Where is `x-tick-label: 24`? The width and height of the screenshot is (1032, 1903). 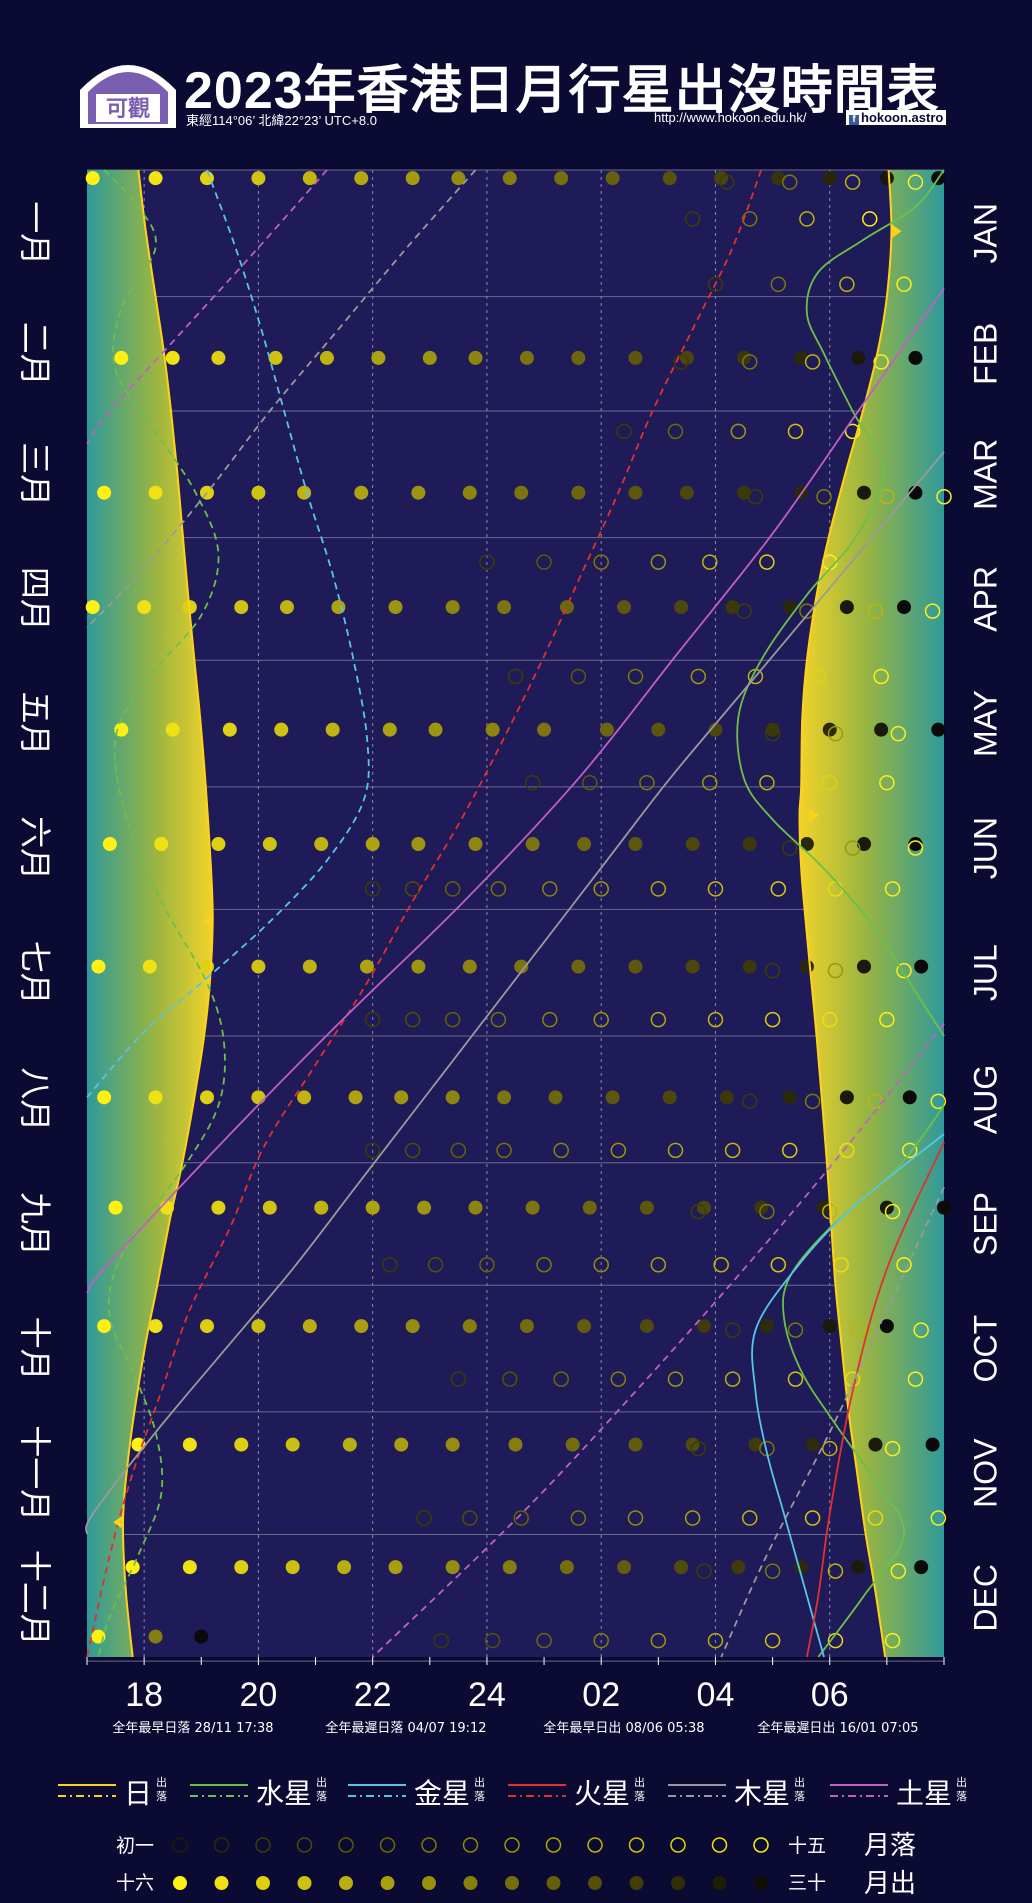 x-tick-label: 24 is located at coordinates (487, 1695).